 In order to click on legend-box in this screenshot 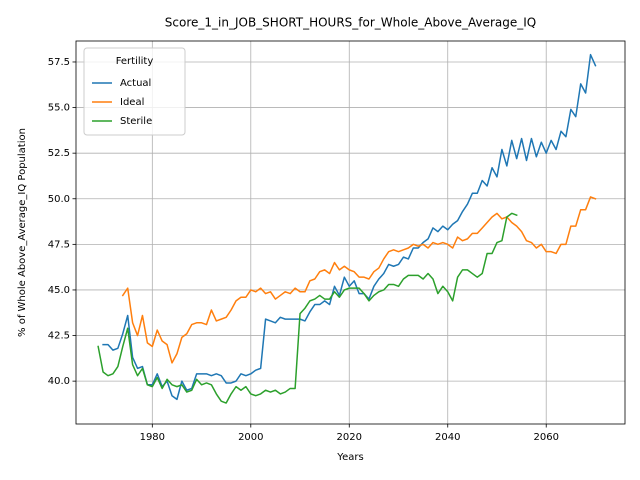, I will do `click(134, 91)`.